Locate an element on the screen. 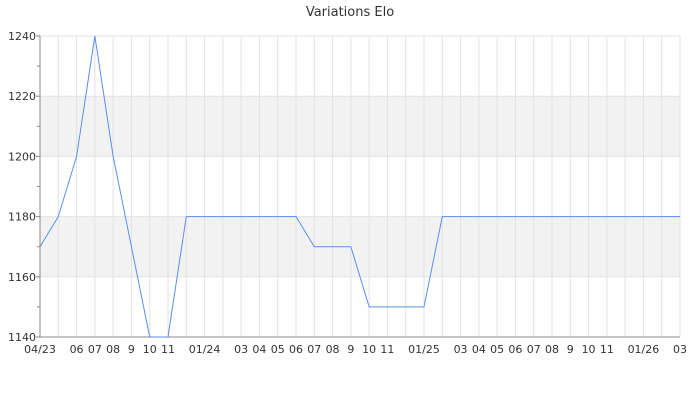 This screenshot has width=700, height=404. chart-title: Variations Elo is located at coordinates (350, 12).